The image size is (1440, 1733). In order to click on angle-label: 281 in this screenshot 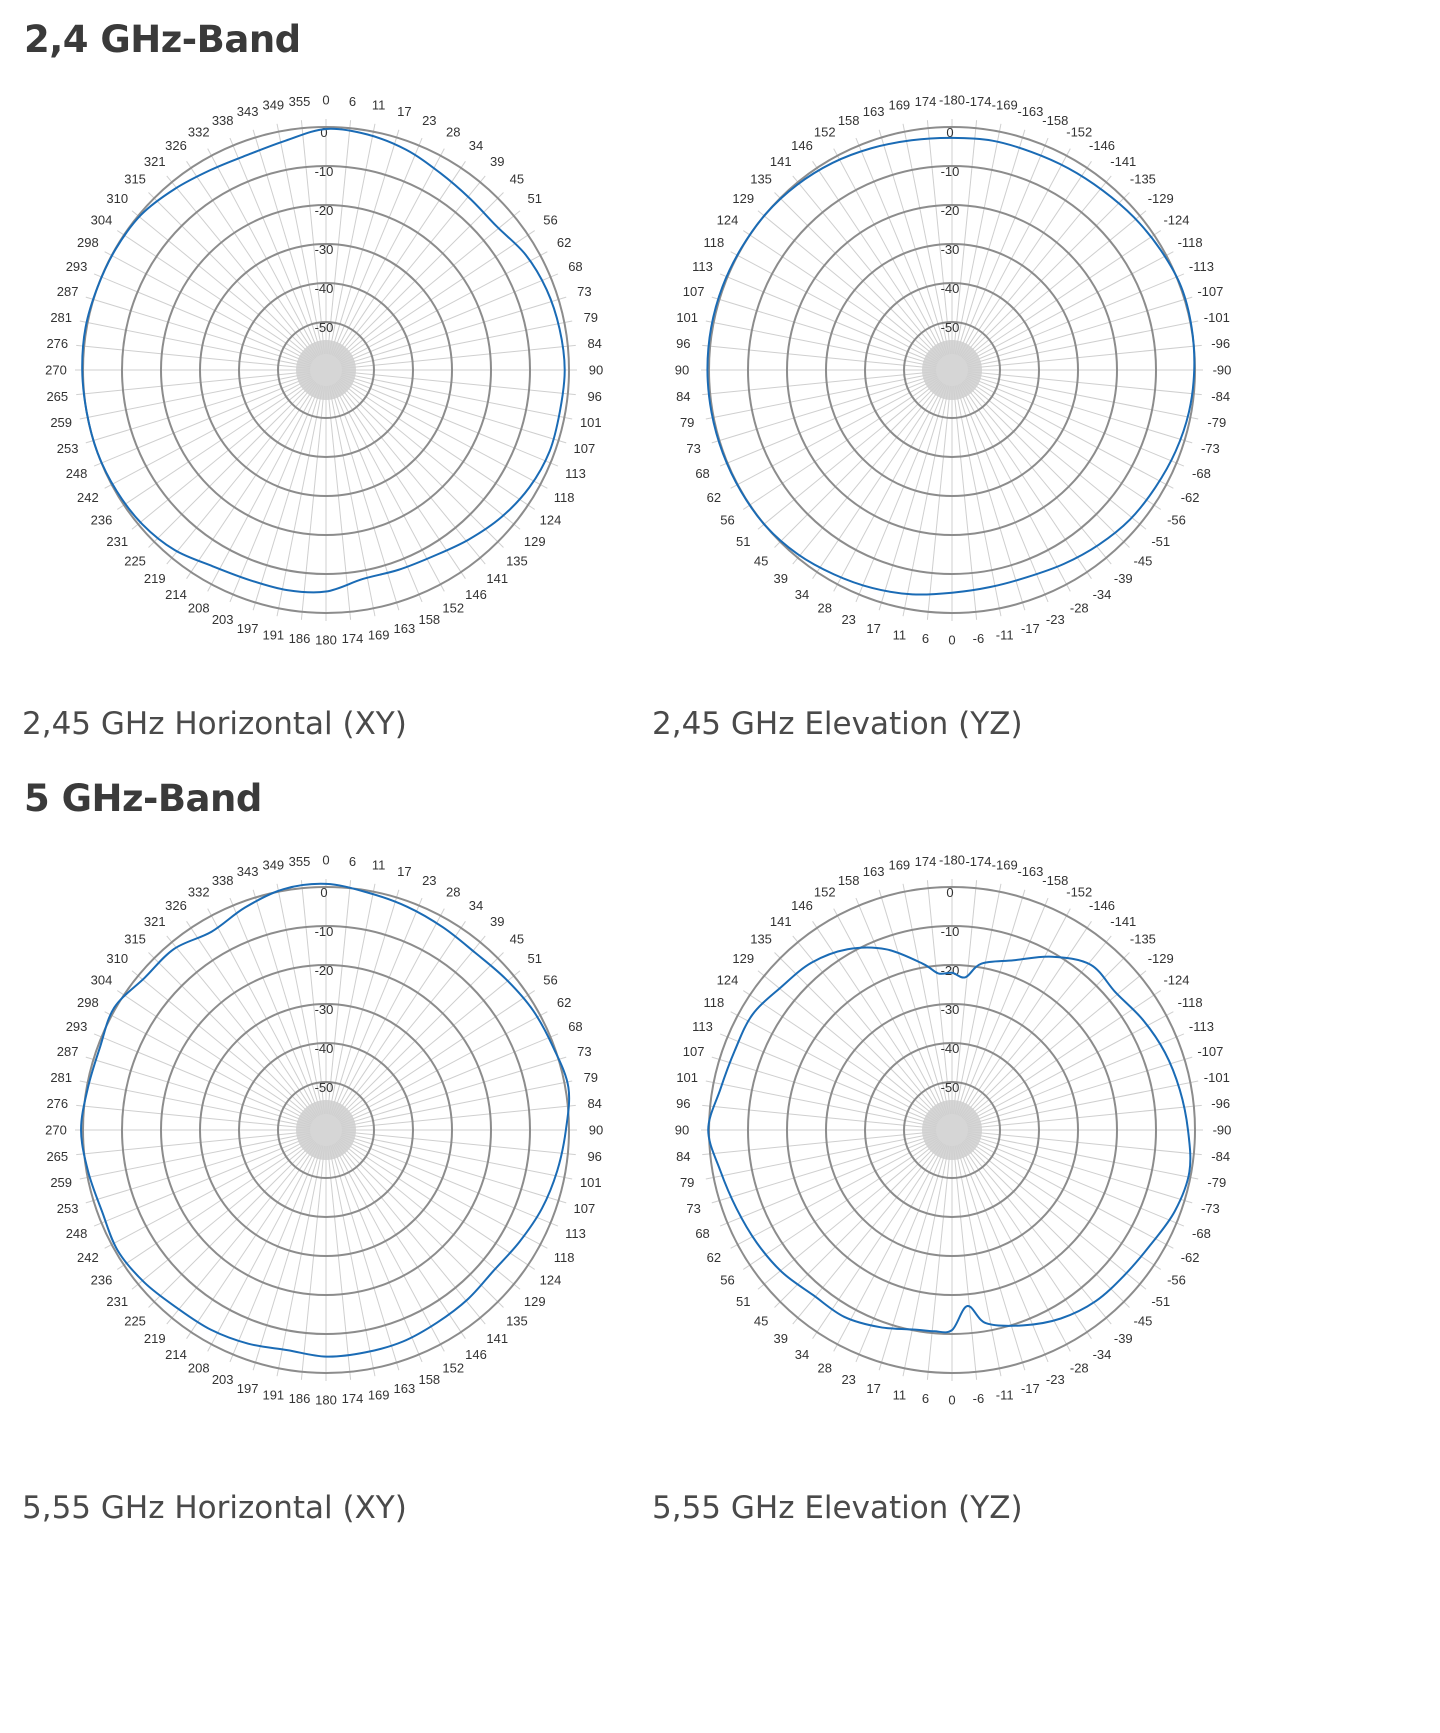, I will do `click(61, 317)`.